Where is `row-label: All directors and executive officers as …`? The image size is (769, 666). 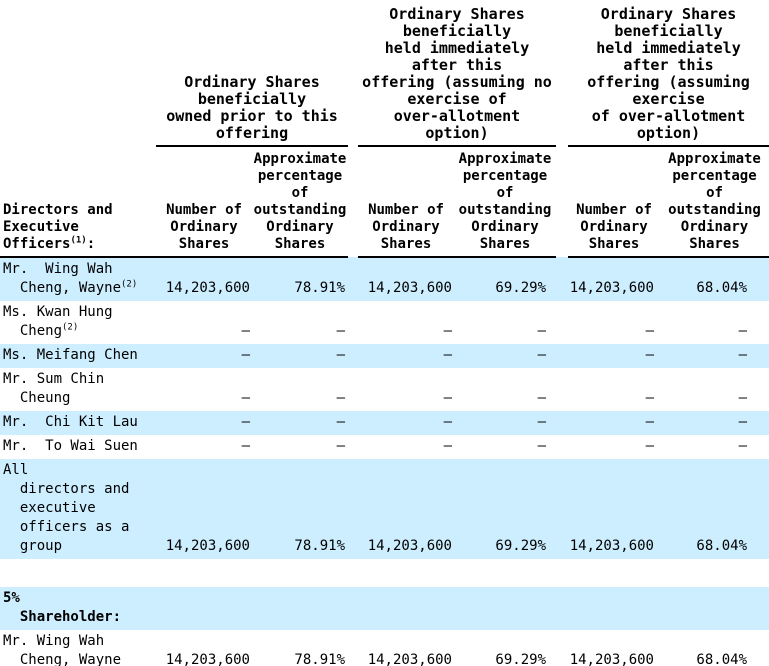
row-label: All directors and executive officers as … is located at coordinates (78, 509).